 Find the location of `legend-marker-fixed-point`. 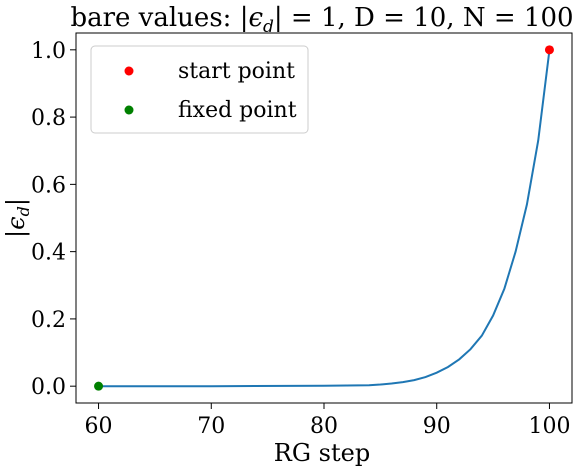

legend-marker-fixed-point is located at coordinates (129, 110).